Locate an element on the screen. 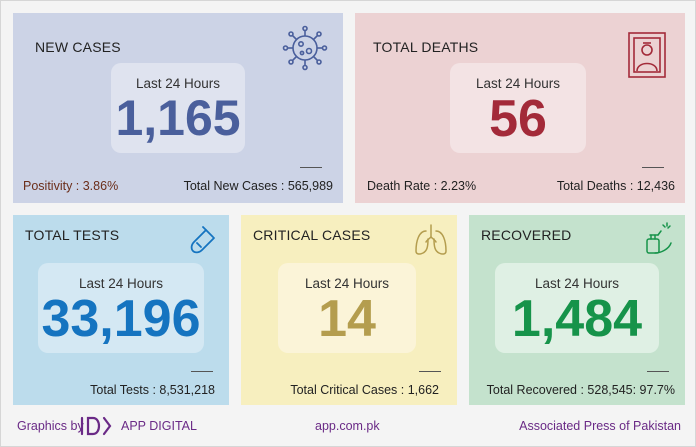 This screenshot has height=447, width=696. hand-sanitizer-icon is located at coordinates (659, 238).